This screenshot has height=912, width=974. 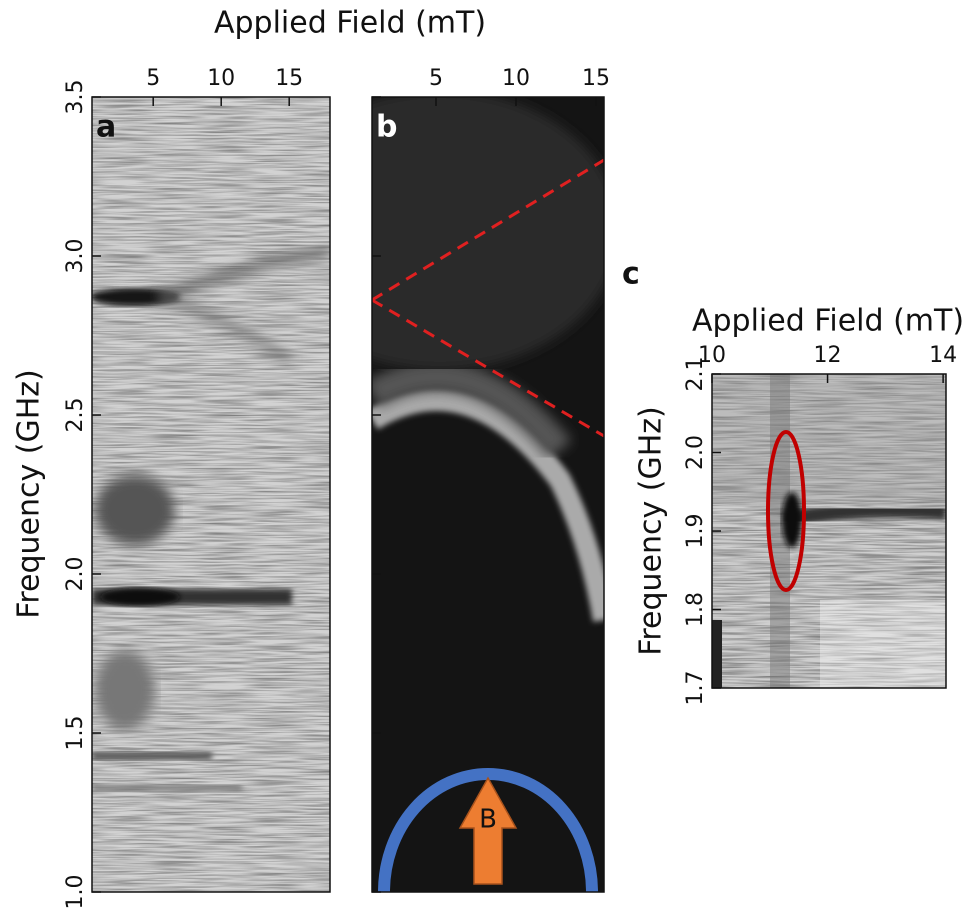 I want to click on panel-label: c, so click(x=631, y=274).